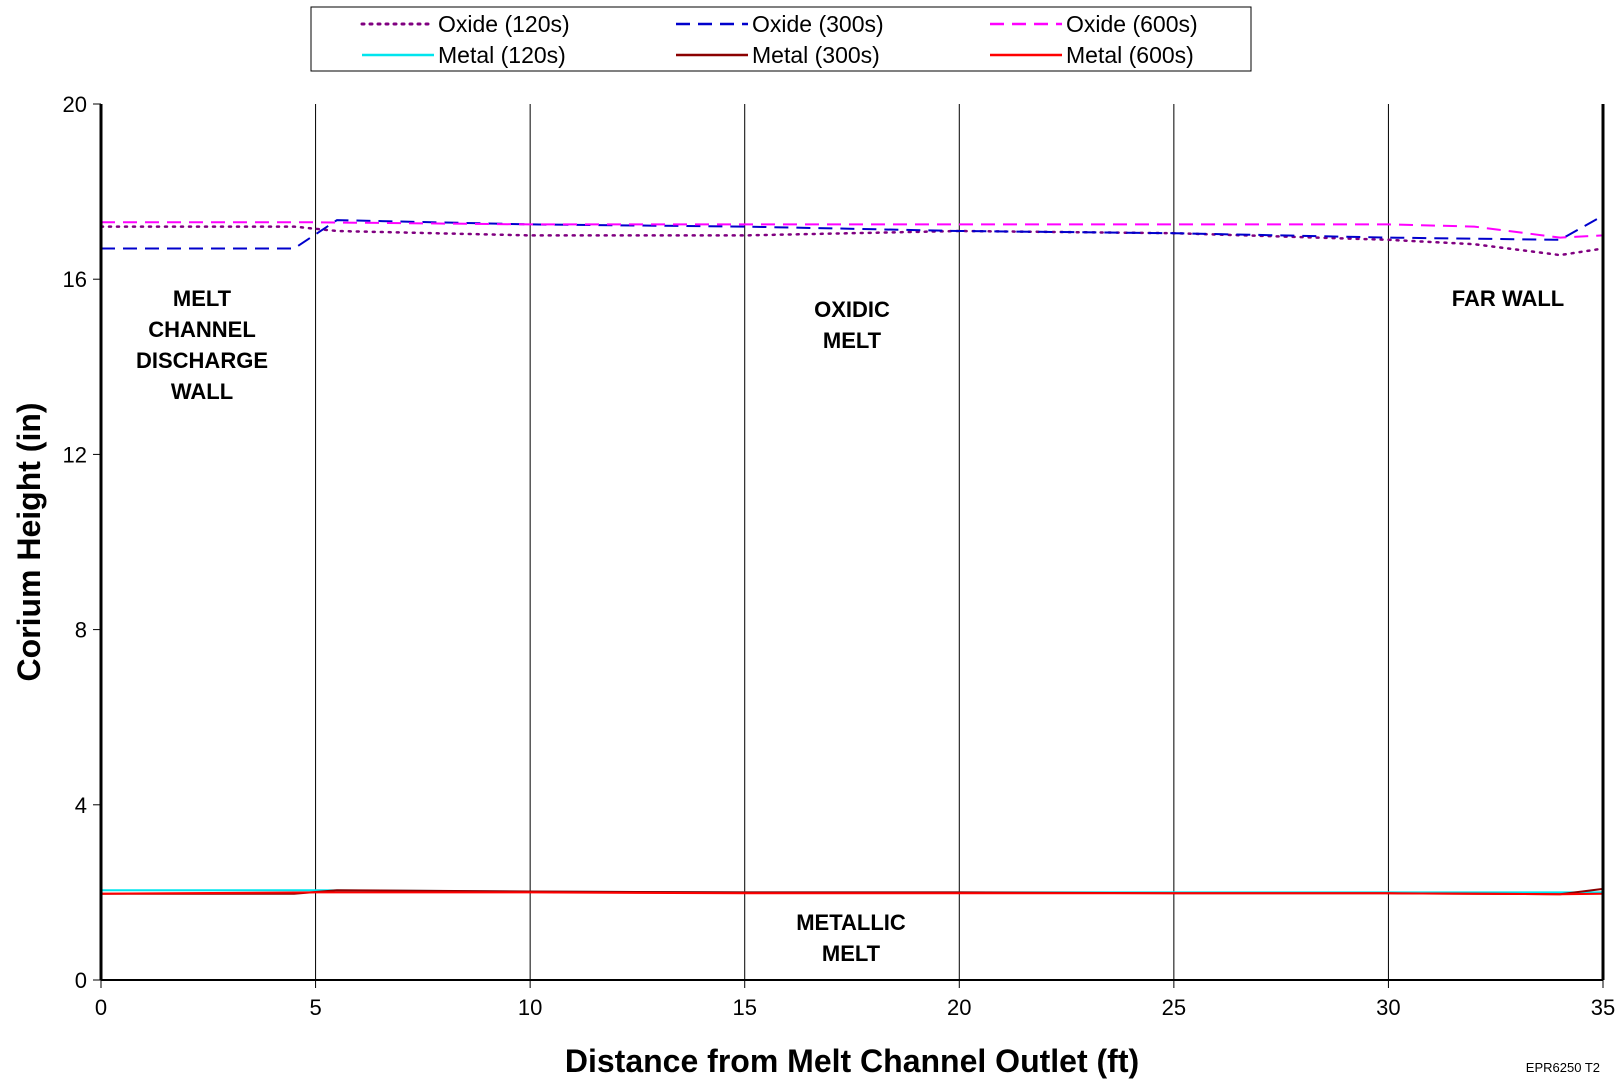  What do you see at coordinates (855, 1000) in the screenshot?
I see `x-axis-ticks: 0 5 10 15 20 25 30 35` at bounding box center [855, 1000].